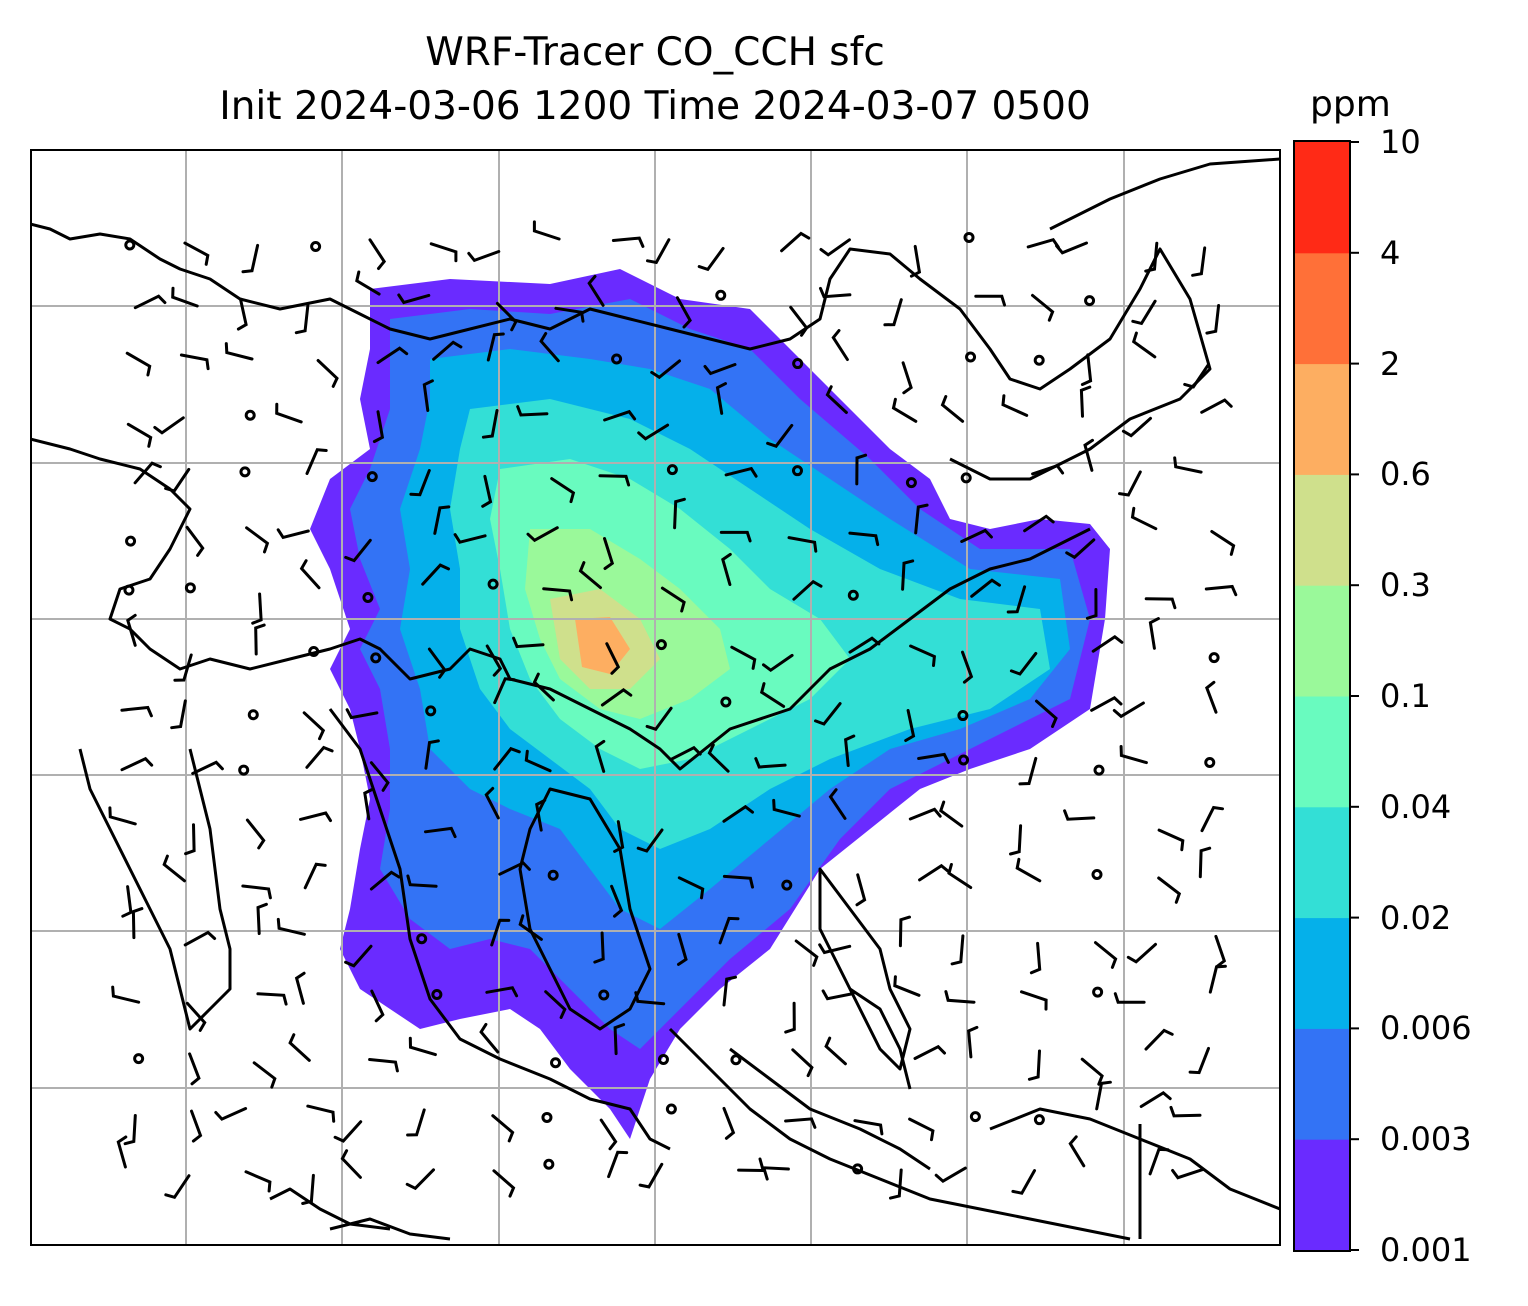 The image size is (1528, 1306). I want to click on colorbar-tick-label: 0.1, so click(1405, 696).